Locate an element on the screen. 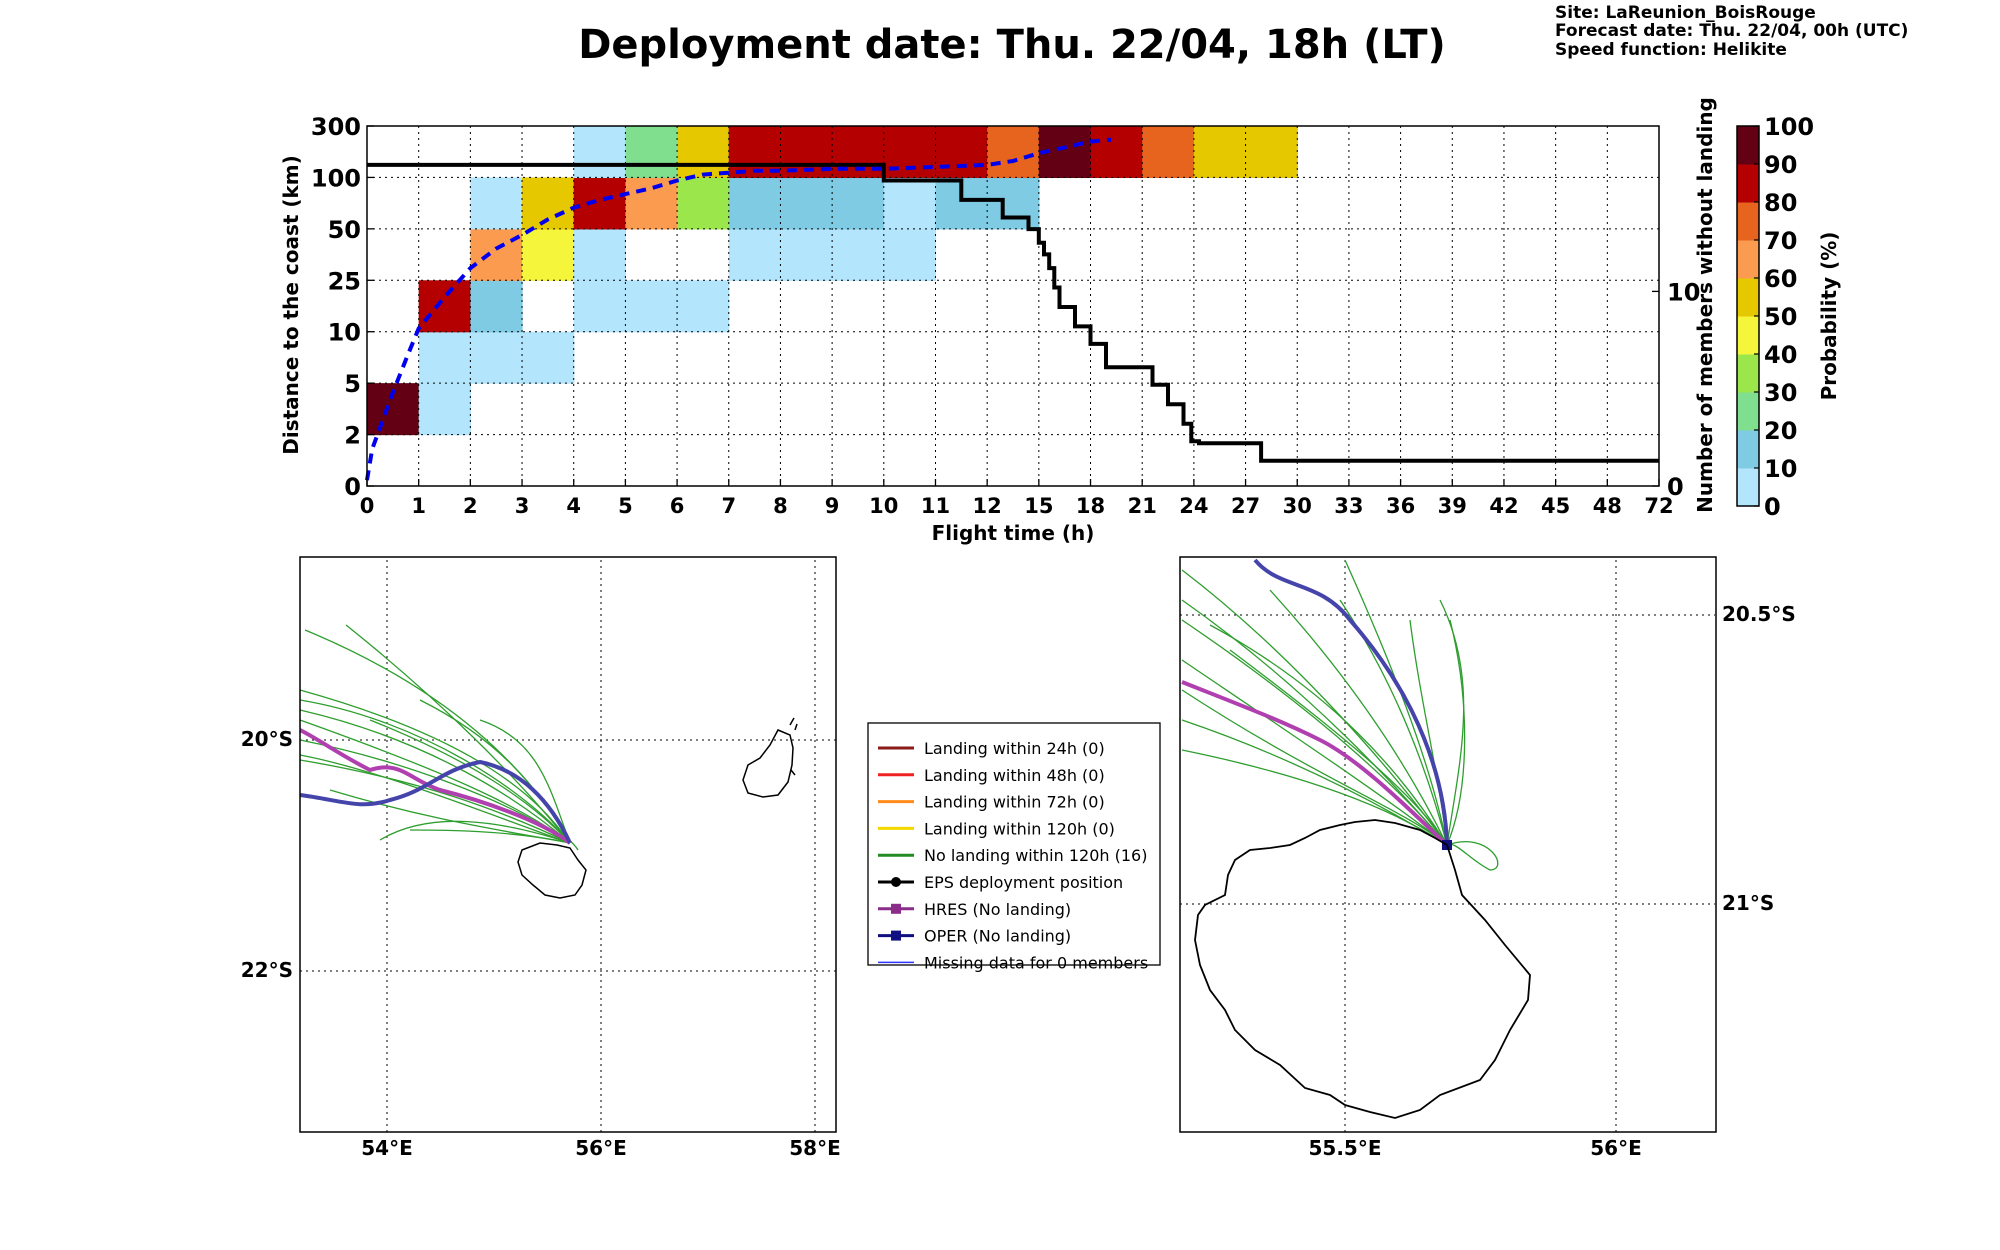 Image resolution: width=2000 pixels, height=1250 pixels. left-map-xtick-0: 54°E is located at coordinates (387, 1148).